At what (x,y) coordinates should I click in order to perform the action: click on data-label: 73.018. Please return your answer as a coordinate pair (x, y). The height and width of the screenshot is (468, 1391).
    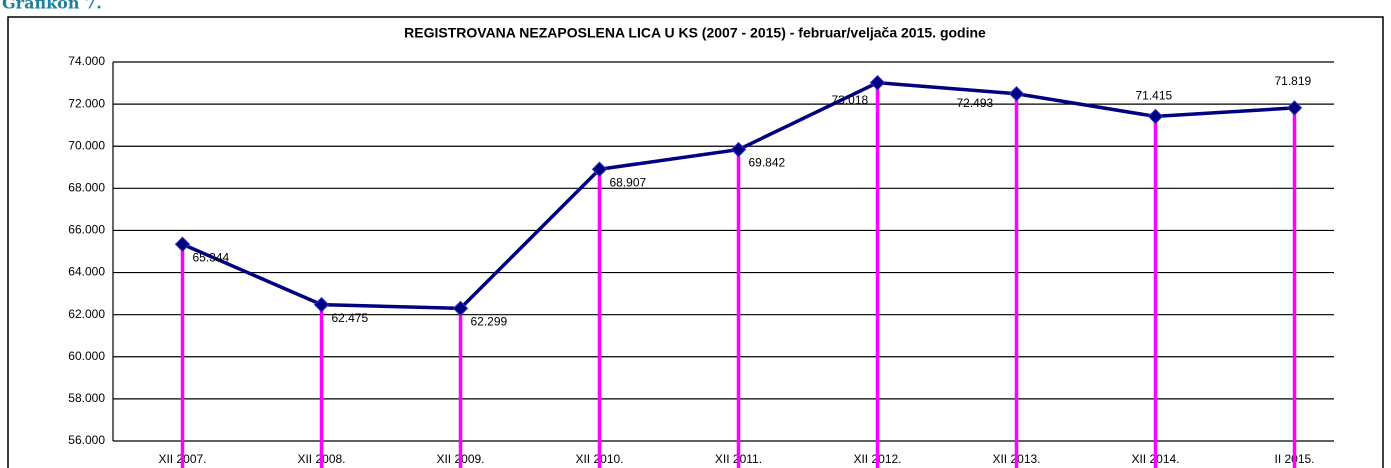
    Looking at the image, I should click on (850, 100).